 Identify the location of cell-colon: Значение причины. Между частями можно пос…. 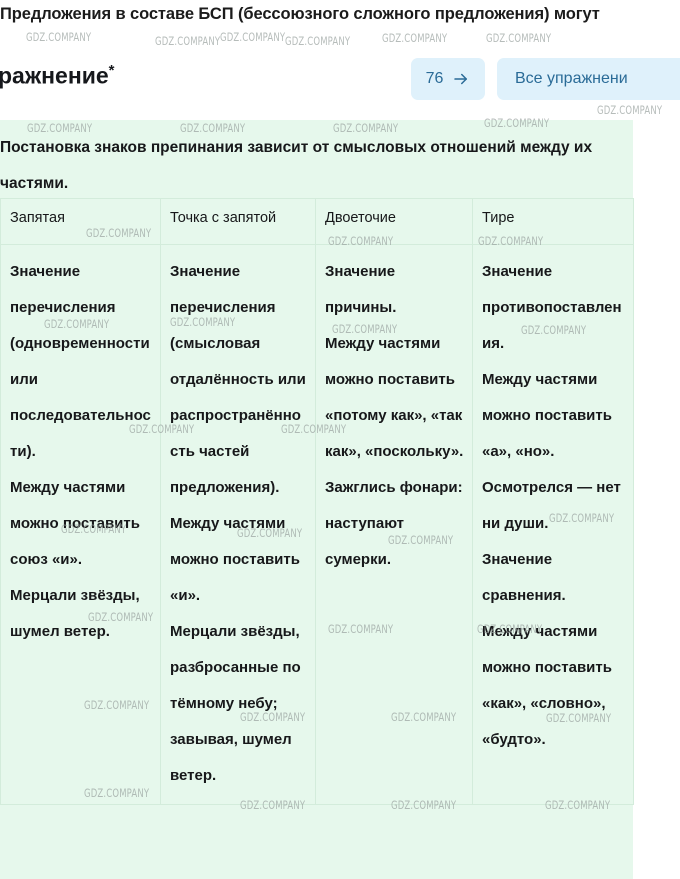
(394, 524).